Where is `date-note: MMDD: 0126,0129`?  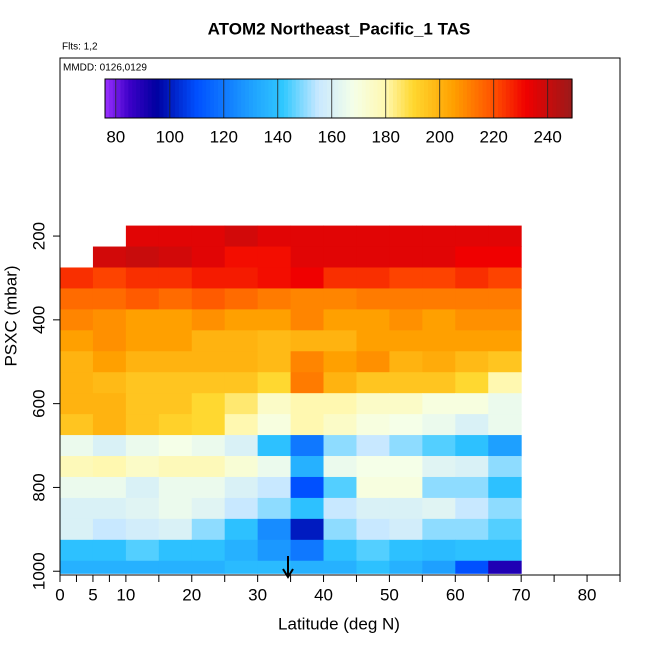
date-note: MMDD: 0126,0129 is located at coordinates (105, 68).